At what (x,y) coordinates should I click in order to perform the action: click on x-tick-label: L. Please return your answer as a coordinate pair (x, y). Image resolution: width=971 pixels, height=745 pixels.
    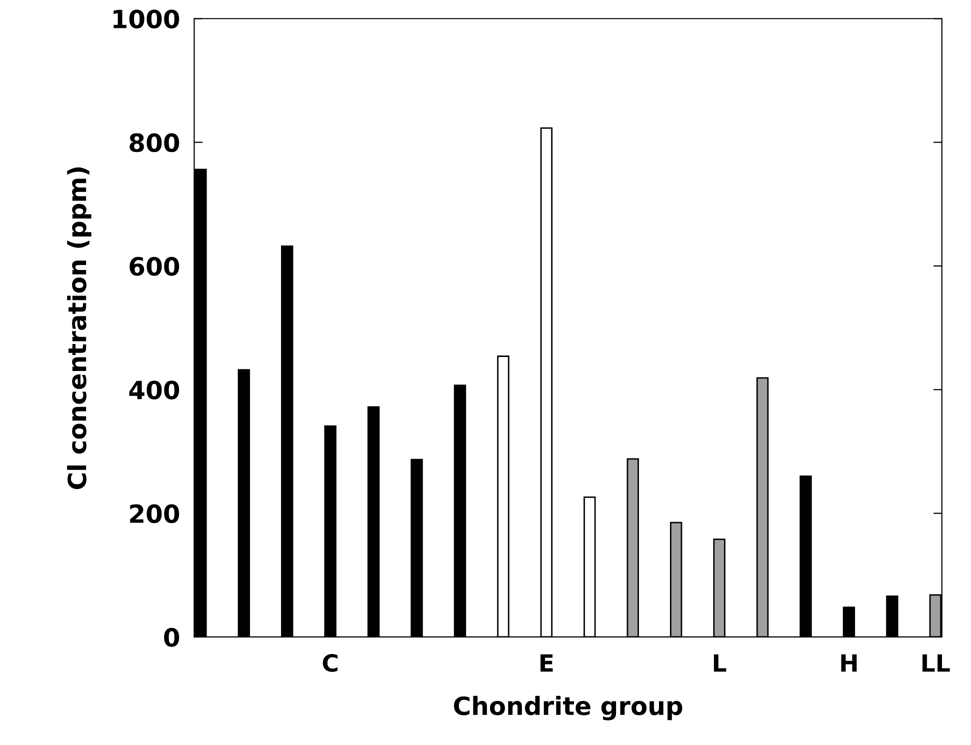
    Looking at the image, I should click on (720, 663).